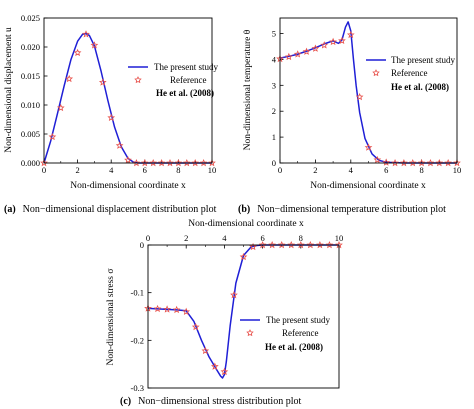 Image resolution: width=474 pixels, height=409 pixels. Describe the element at coordinates (274, 111) in the screenshot. I see `y-tick-label: 2` at that location.